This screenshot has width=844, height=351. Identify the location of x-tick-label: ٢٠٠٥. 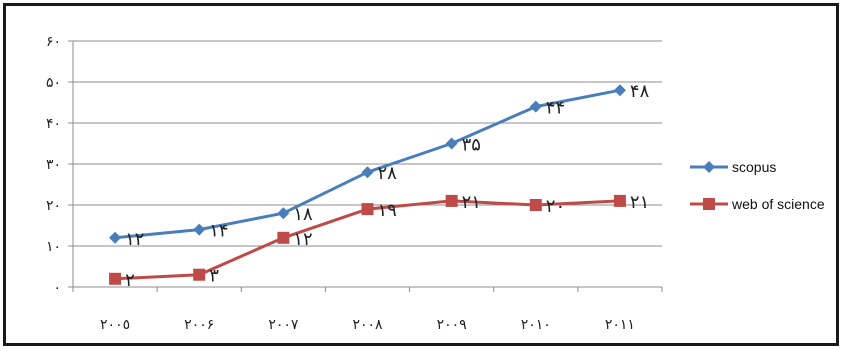
(115, 325).